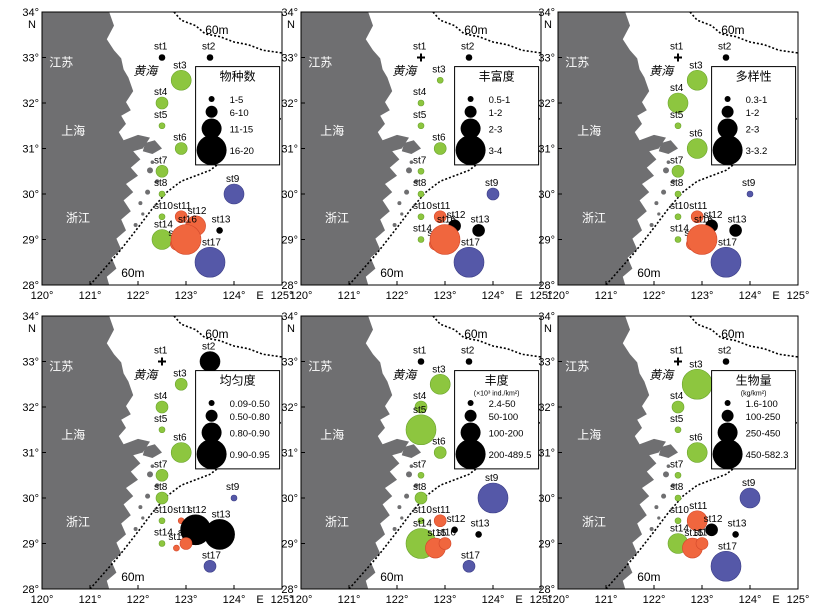 This screenshot has width=827, height=610. Describe the element at coordinates (749, 183) in the screenshot. I see `station-label: st9` at that location.